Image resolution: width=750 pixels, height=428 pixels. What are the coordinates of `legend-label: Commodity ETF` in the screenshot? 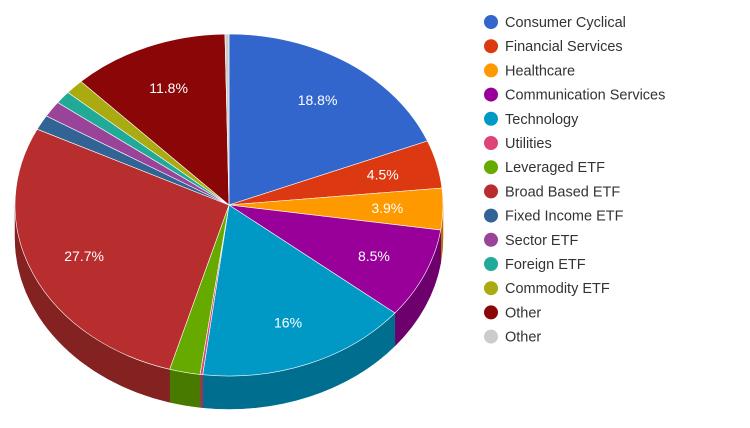 It's located at (557, 289).